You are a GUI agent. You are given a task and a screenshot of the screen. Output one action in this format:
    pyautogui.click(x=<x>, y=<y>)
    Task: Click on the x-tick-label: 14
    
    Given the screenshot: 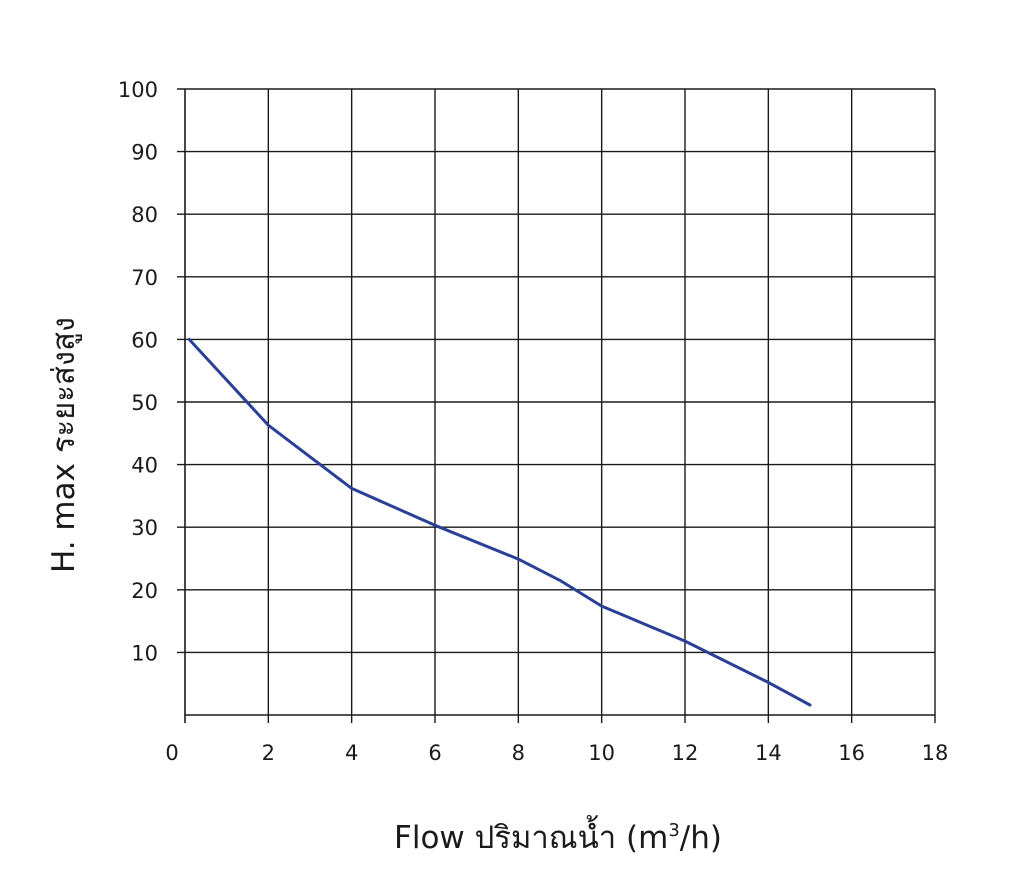 What is the action you would take?
    pyautogui.click(x=768, y=753)
    